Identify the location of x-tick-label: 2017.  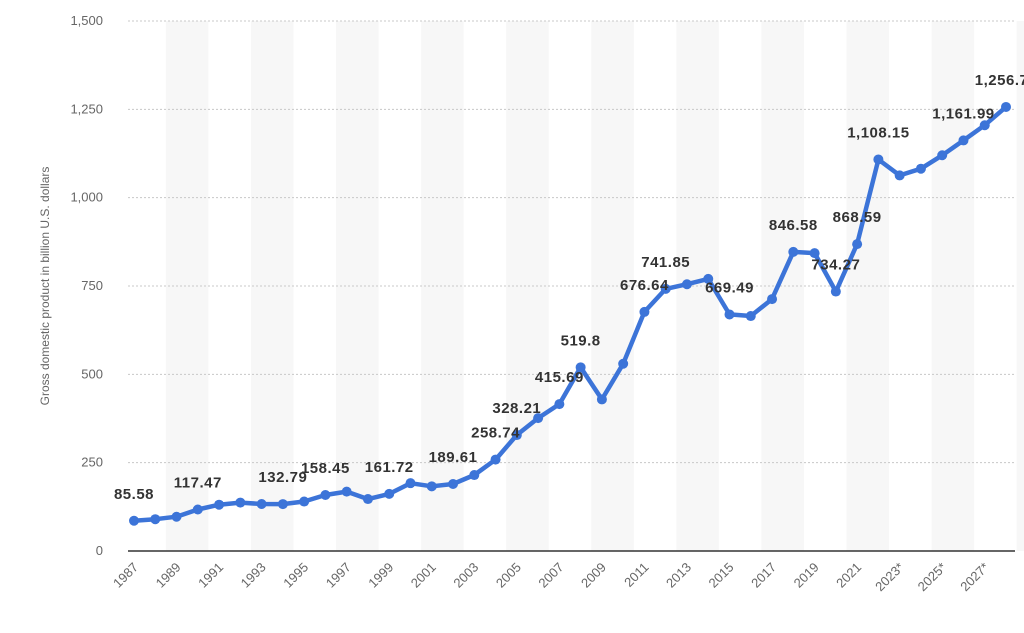
(763, 575).